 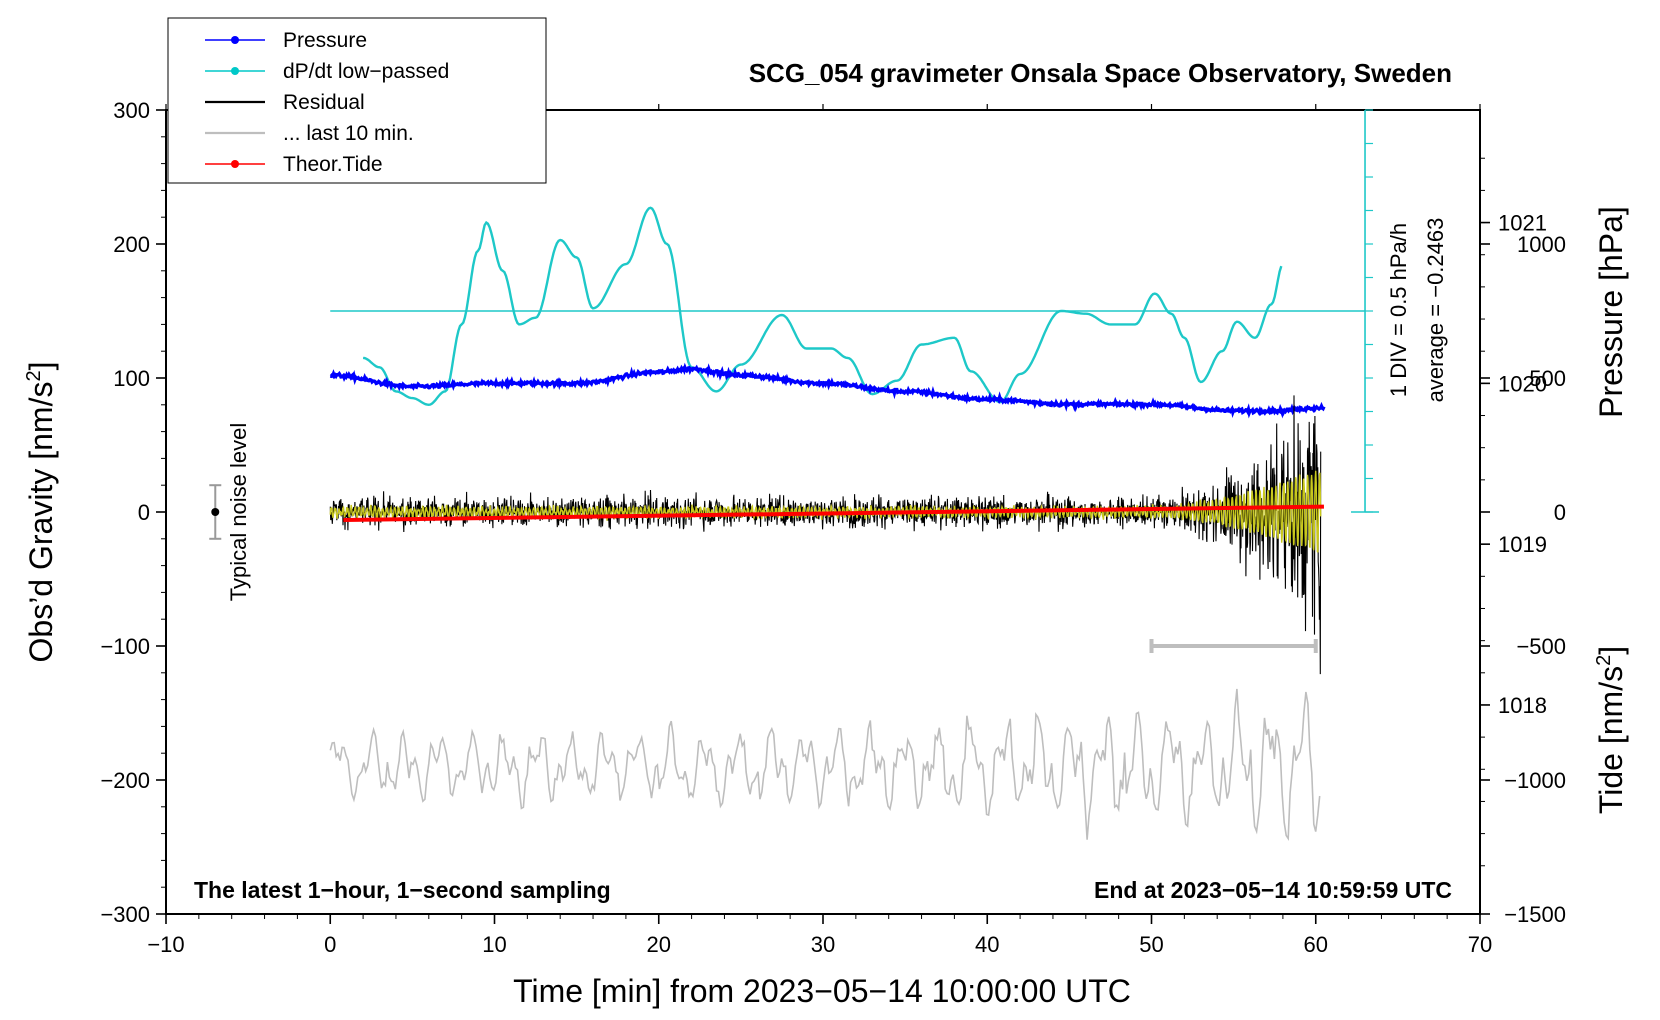 I want to click on x-tick-label: 40, so click(x=987, y=944).